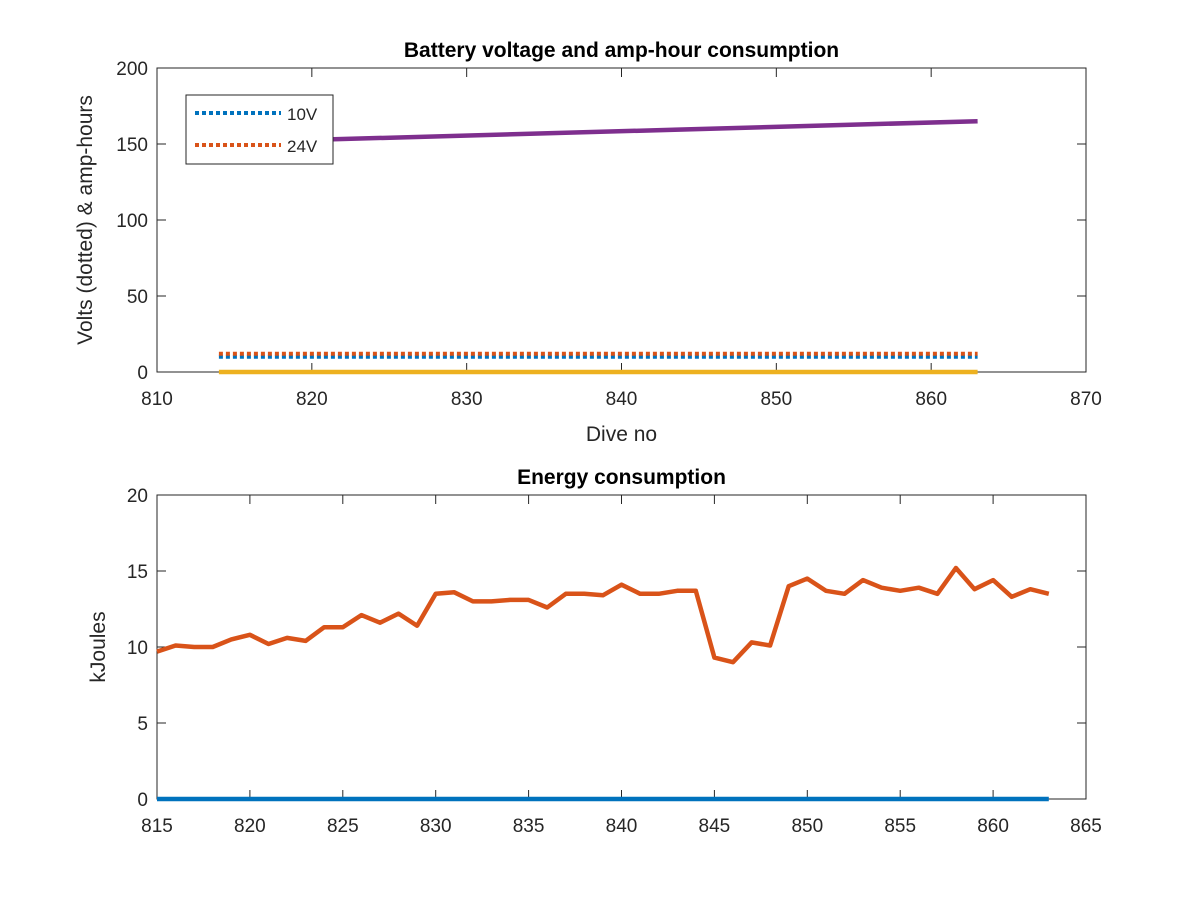  I want to click on legend: 10V 24V, so click(259, 129).